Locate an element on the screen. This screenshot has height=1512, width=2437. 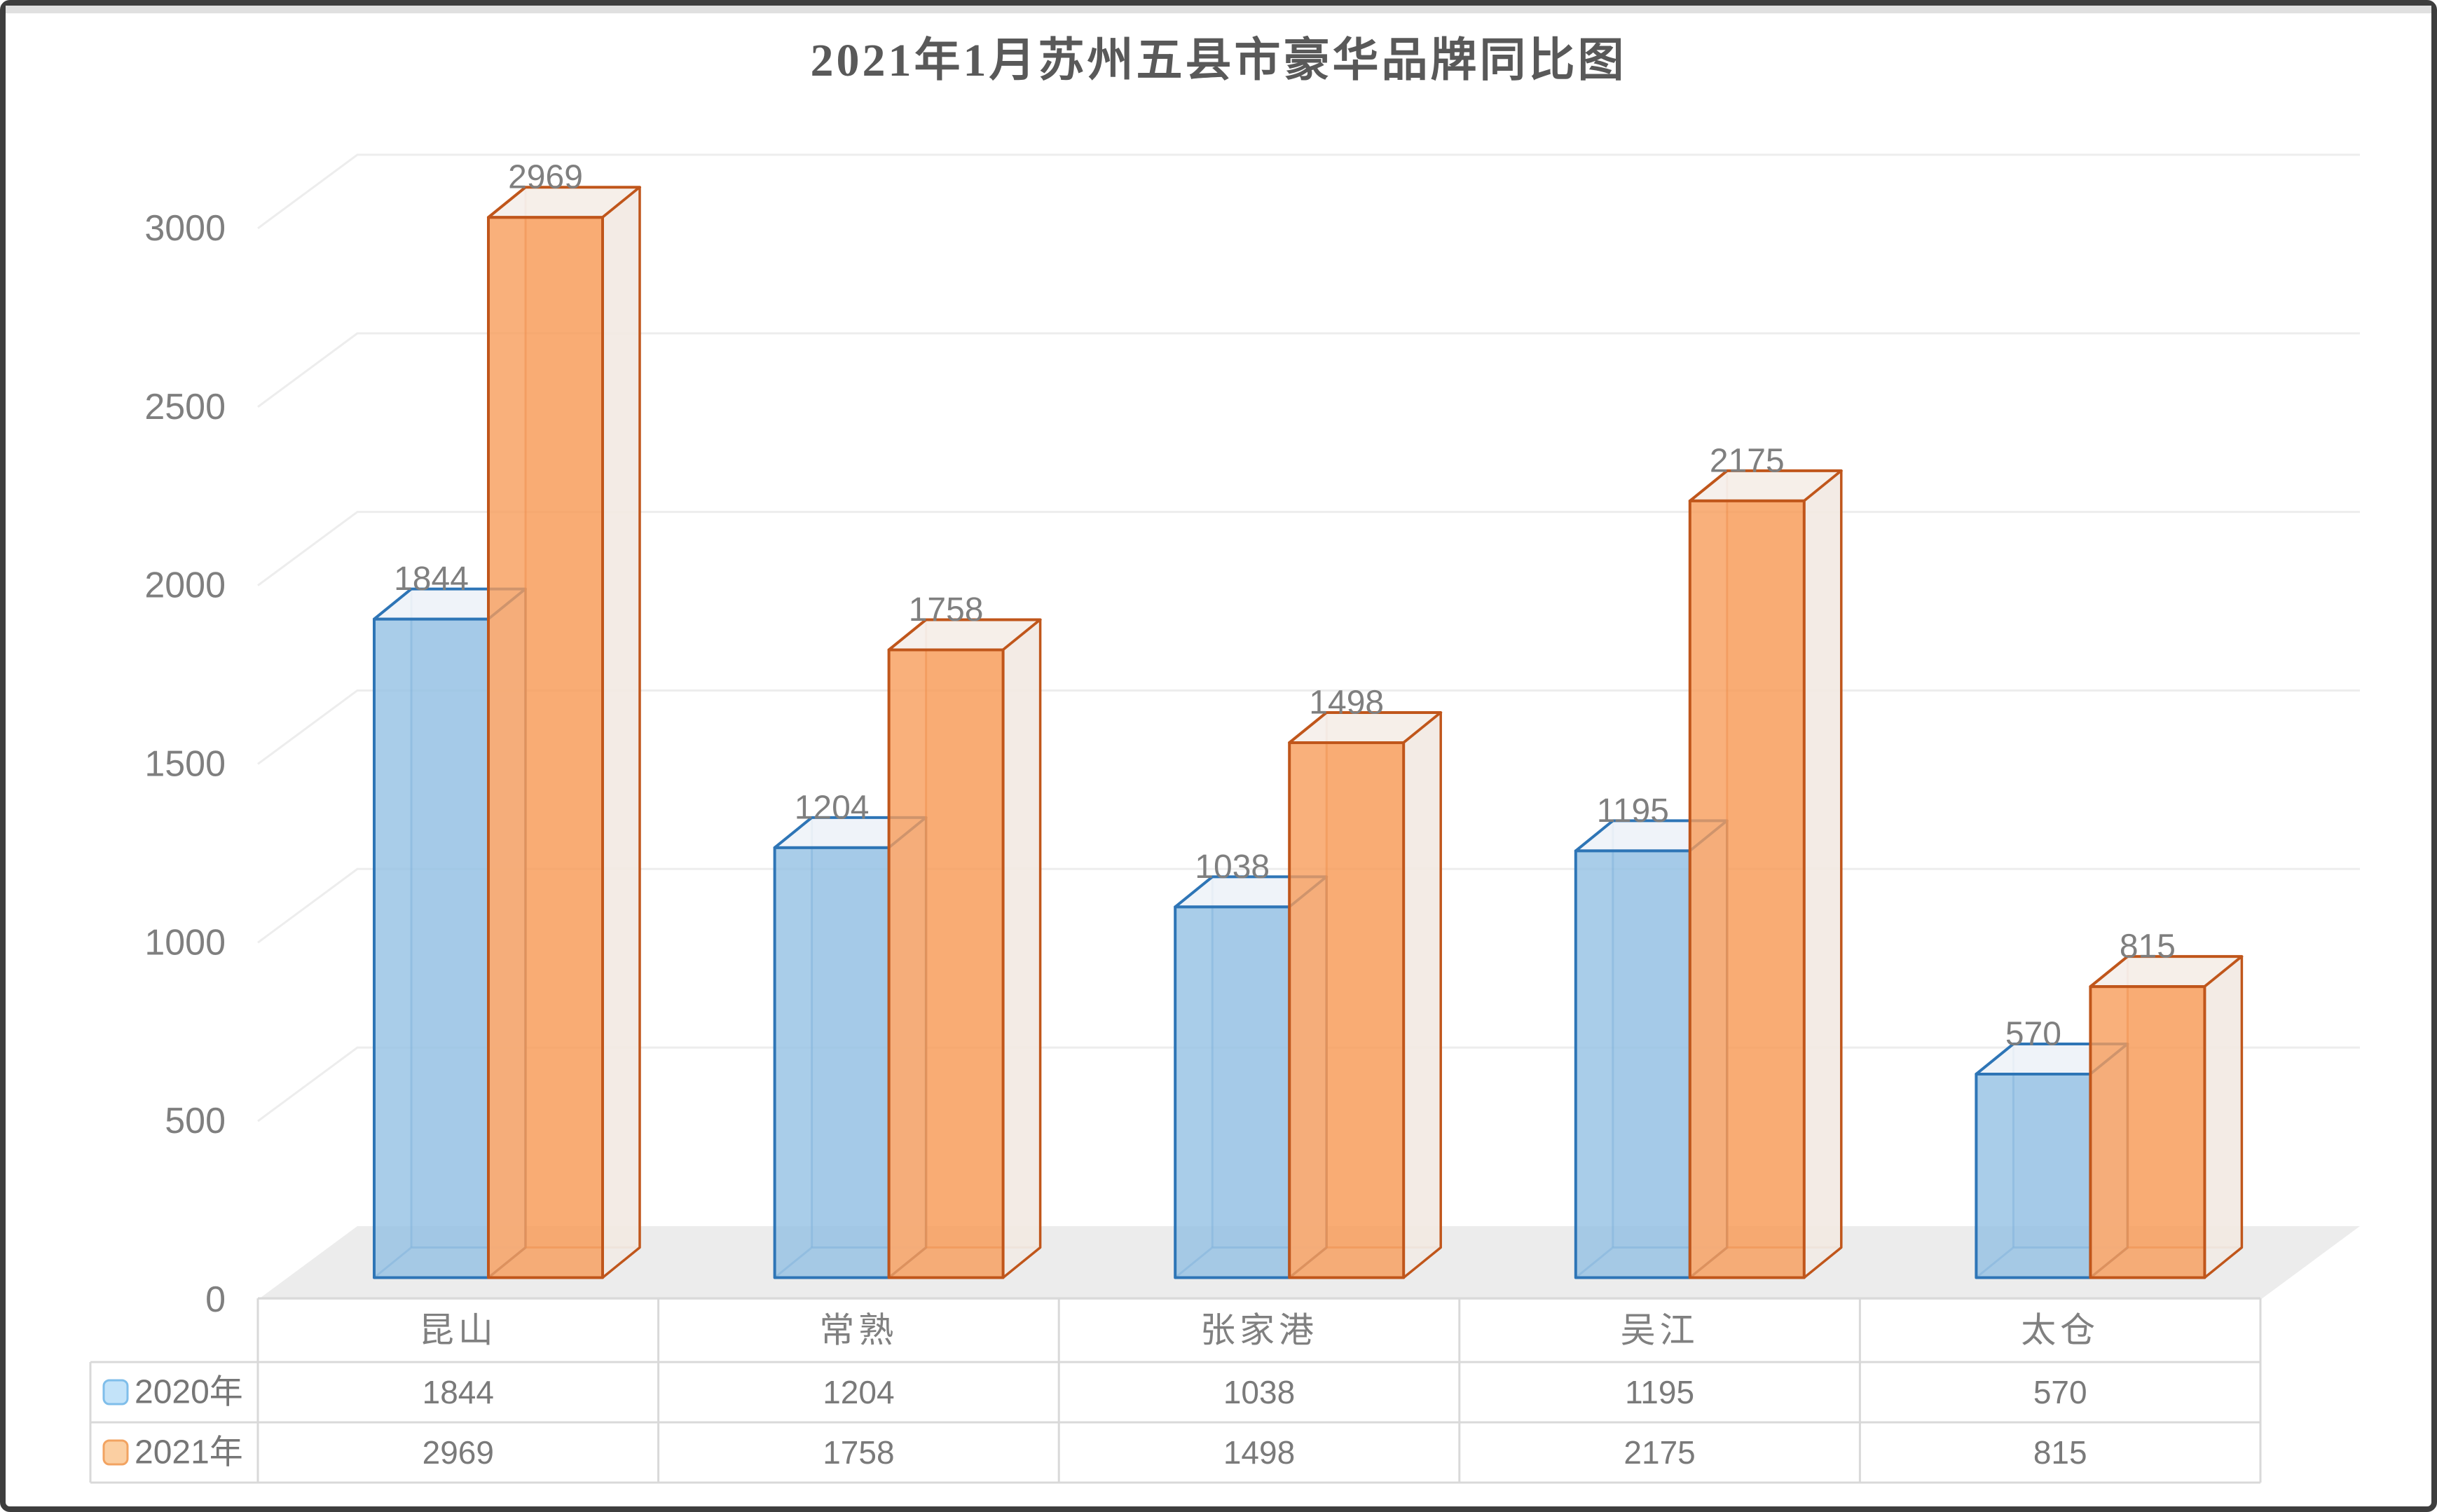
category-label-太仓: 太仓 is located at coordinates (2060, 1330).